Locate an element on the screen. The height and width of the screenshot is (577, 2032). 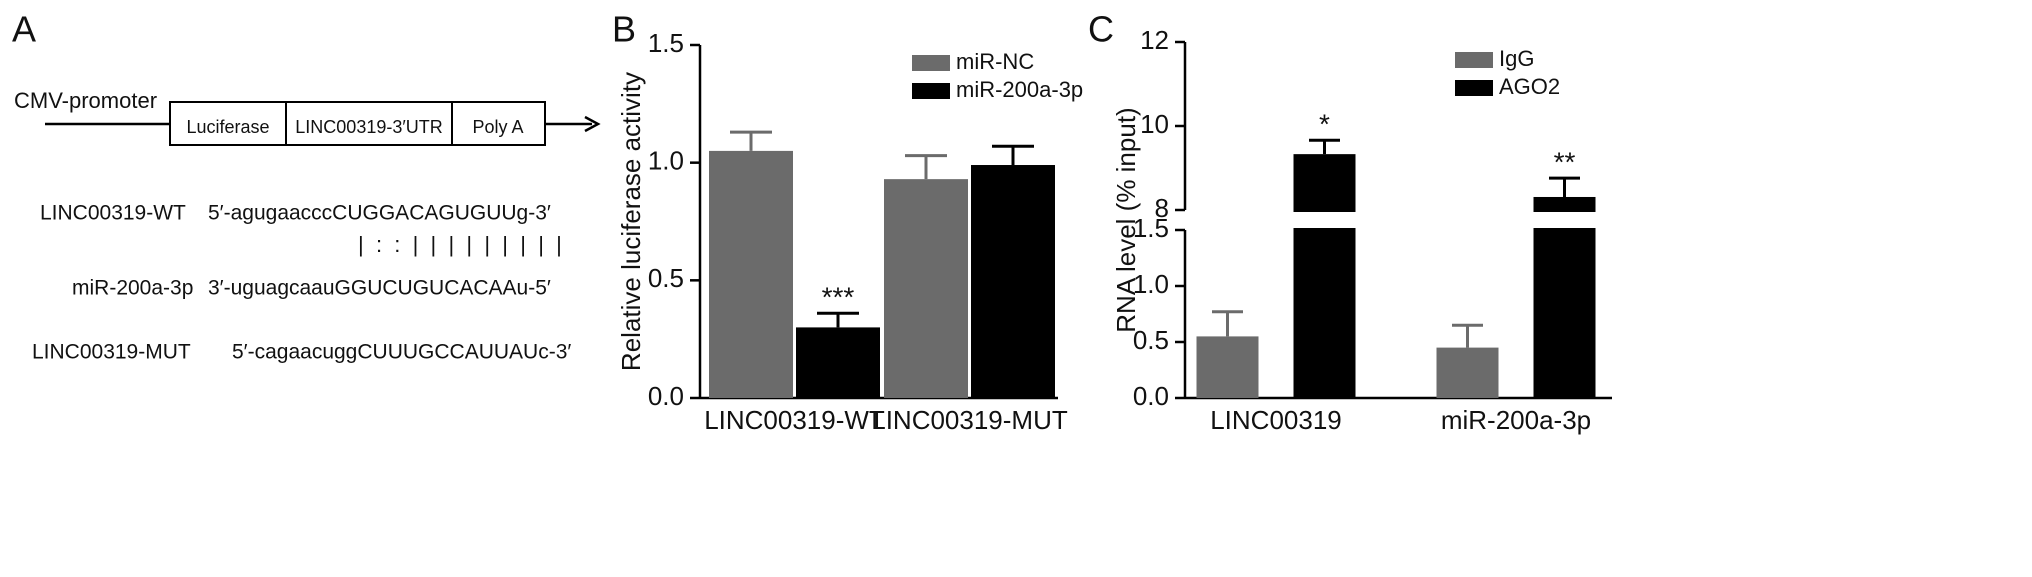
sequence-name: LINC00319-MUT is located at coordinates (111, 352).